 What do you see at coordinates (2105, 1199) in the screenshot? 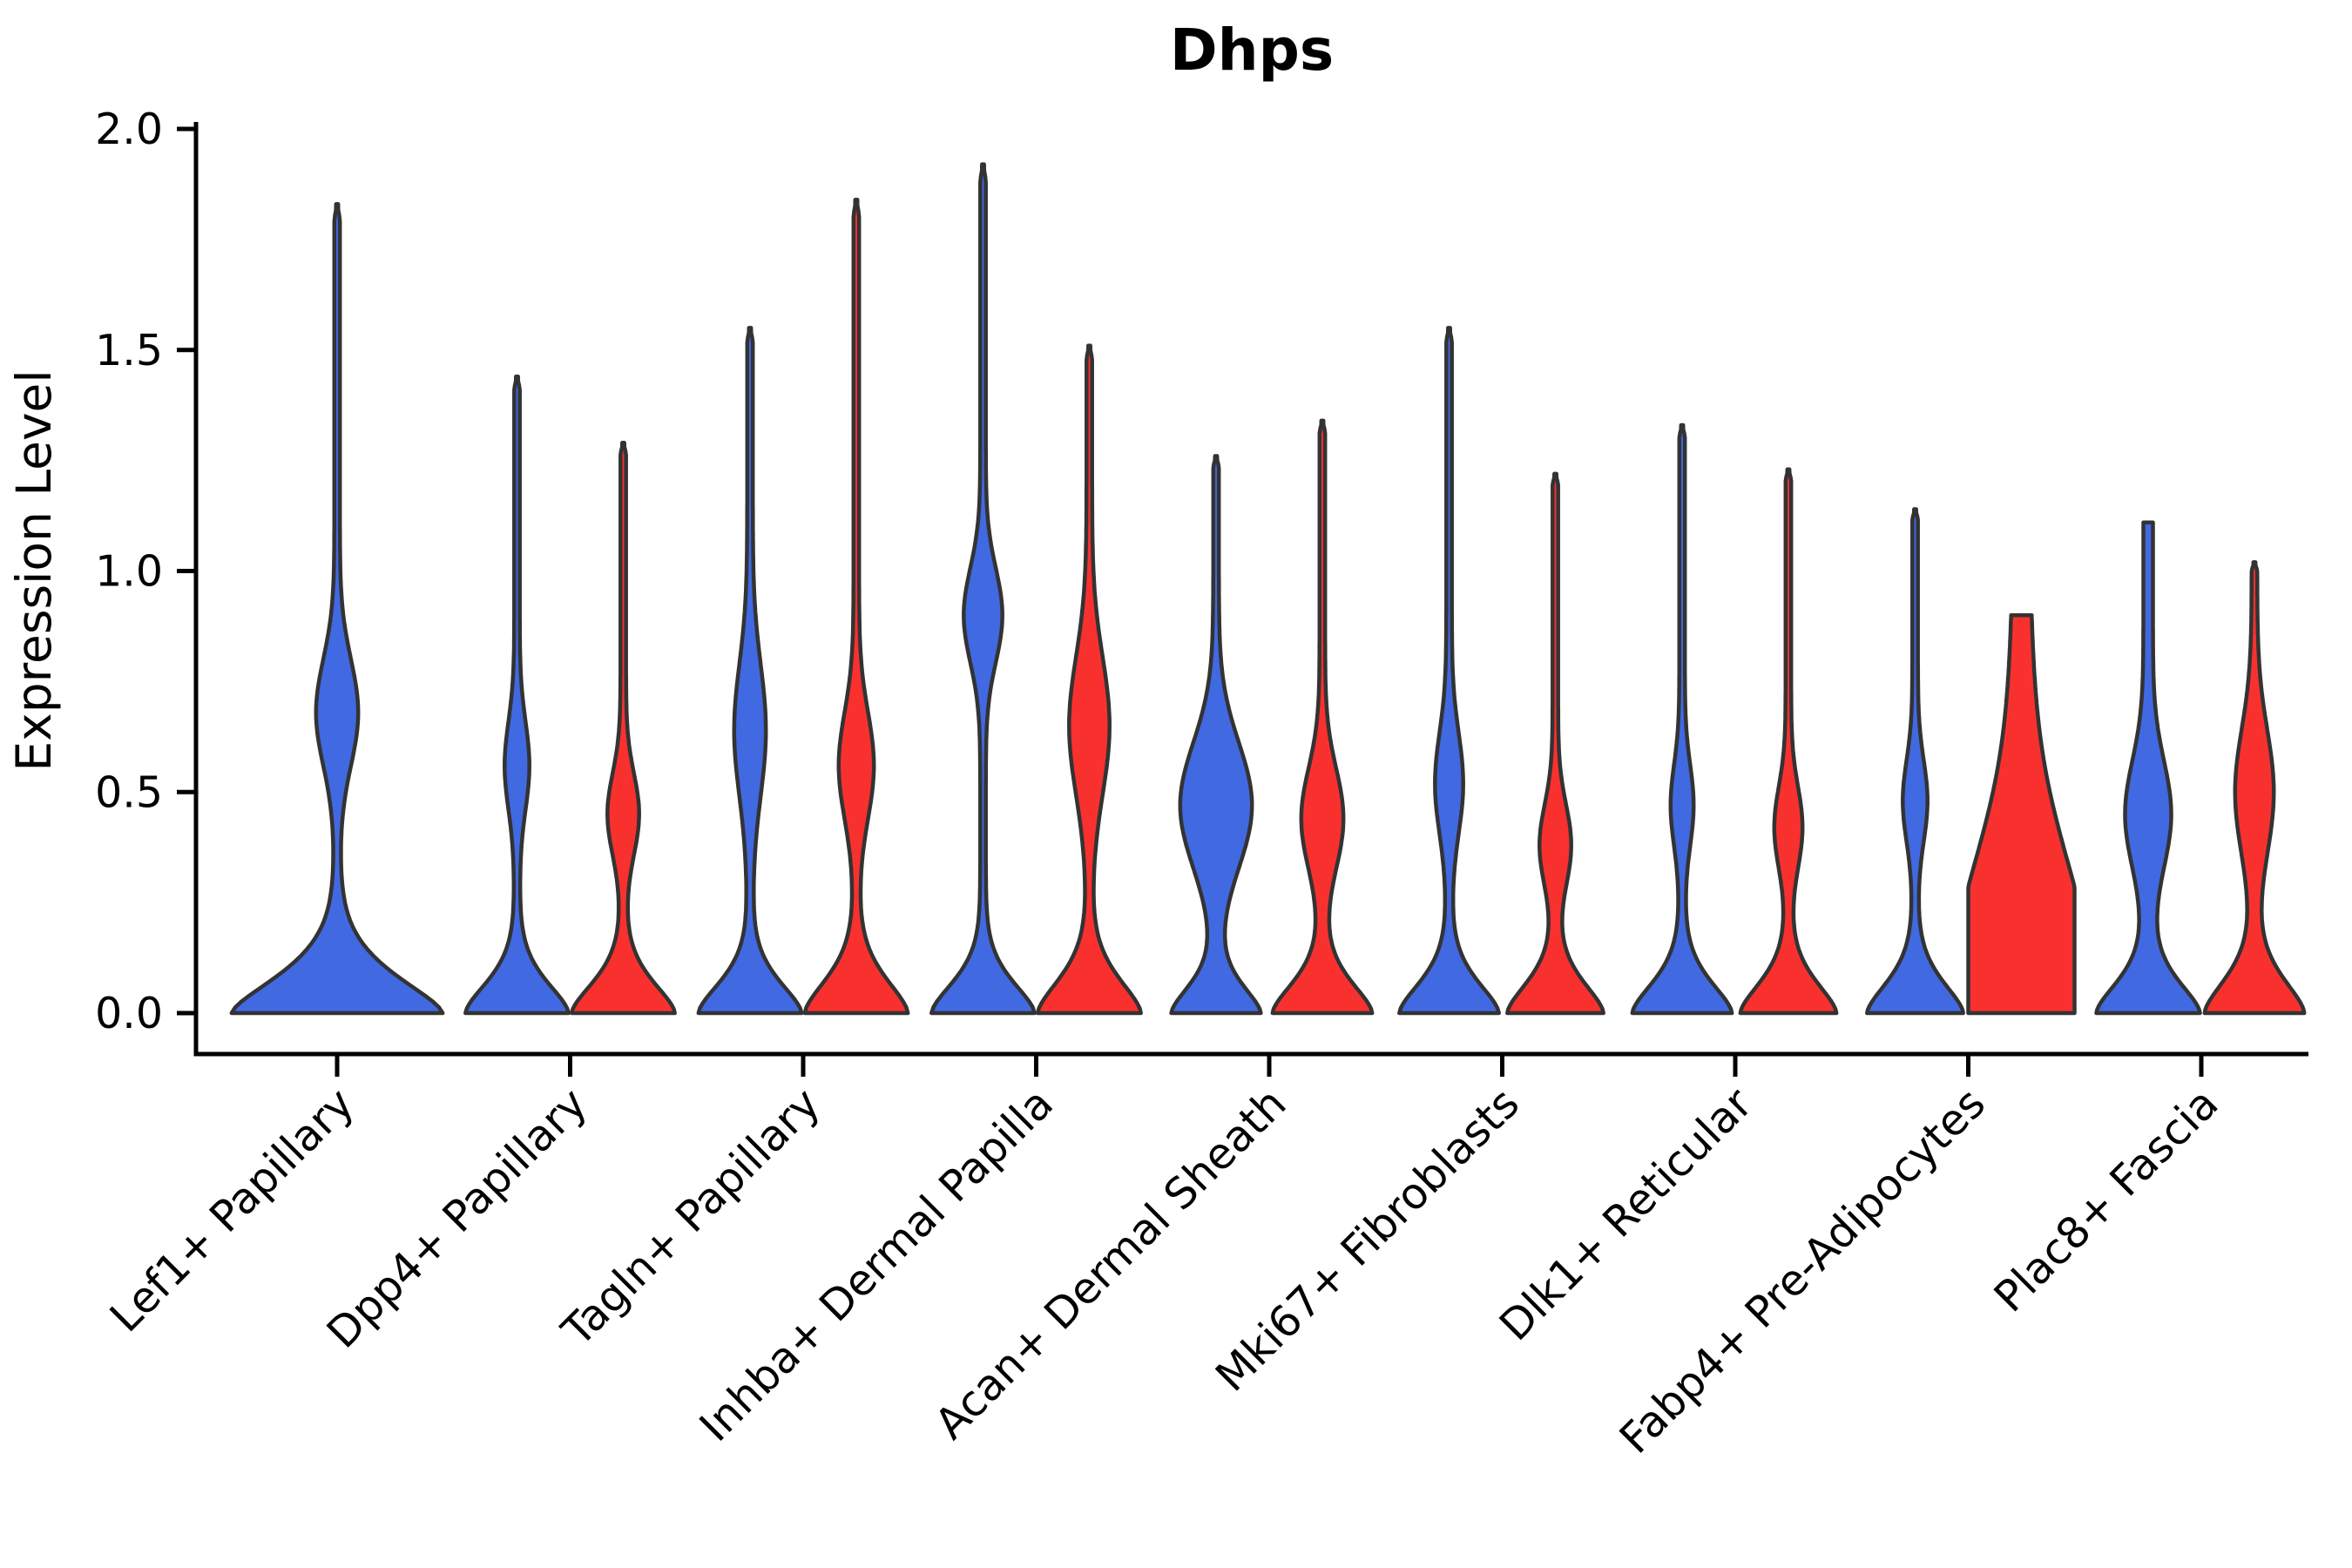
I see `x-tick-label: Plac8+ Fascia` at bounding box center [2105, 1199].